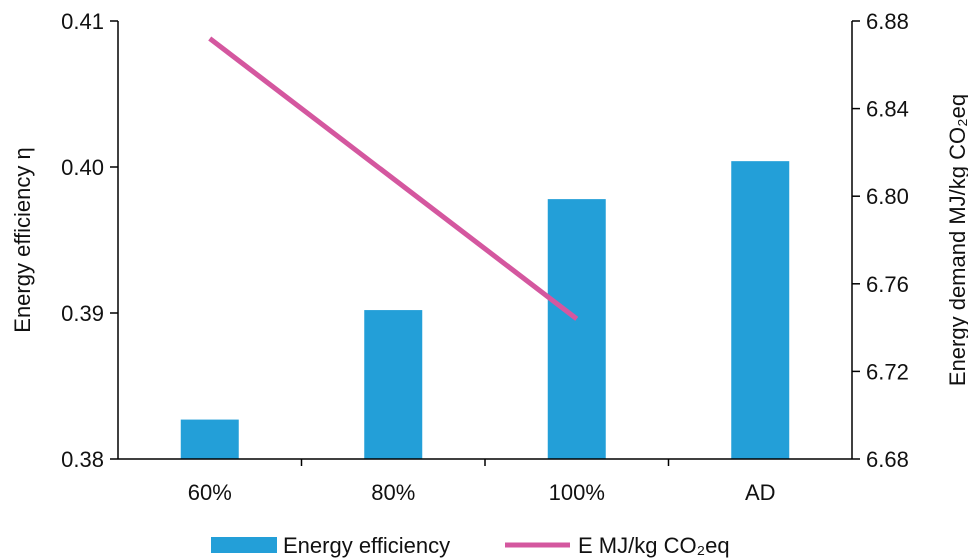 The width and height of the screenshot is (968, 558). I want to click on x-tick-label: 100%, so click(577, 492).